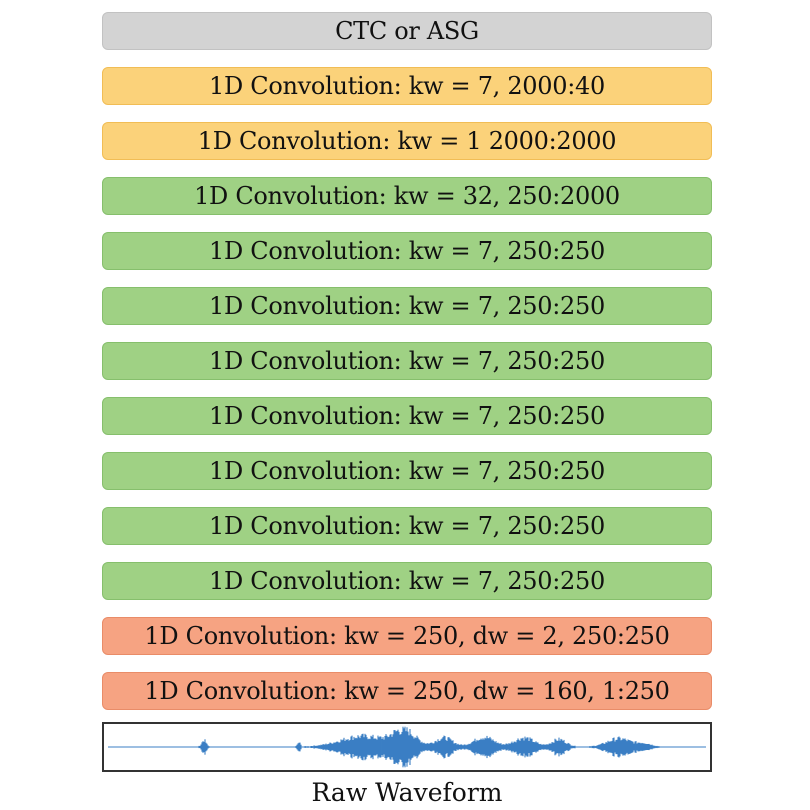 This screenshot has width=810, height=810. I want to click on waveform-graphic, so click(407, 747).